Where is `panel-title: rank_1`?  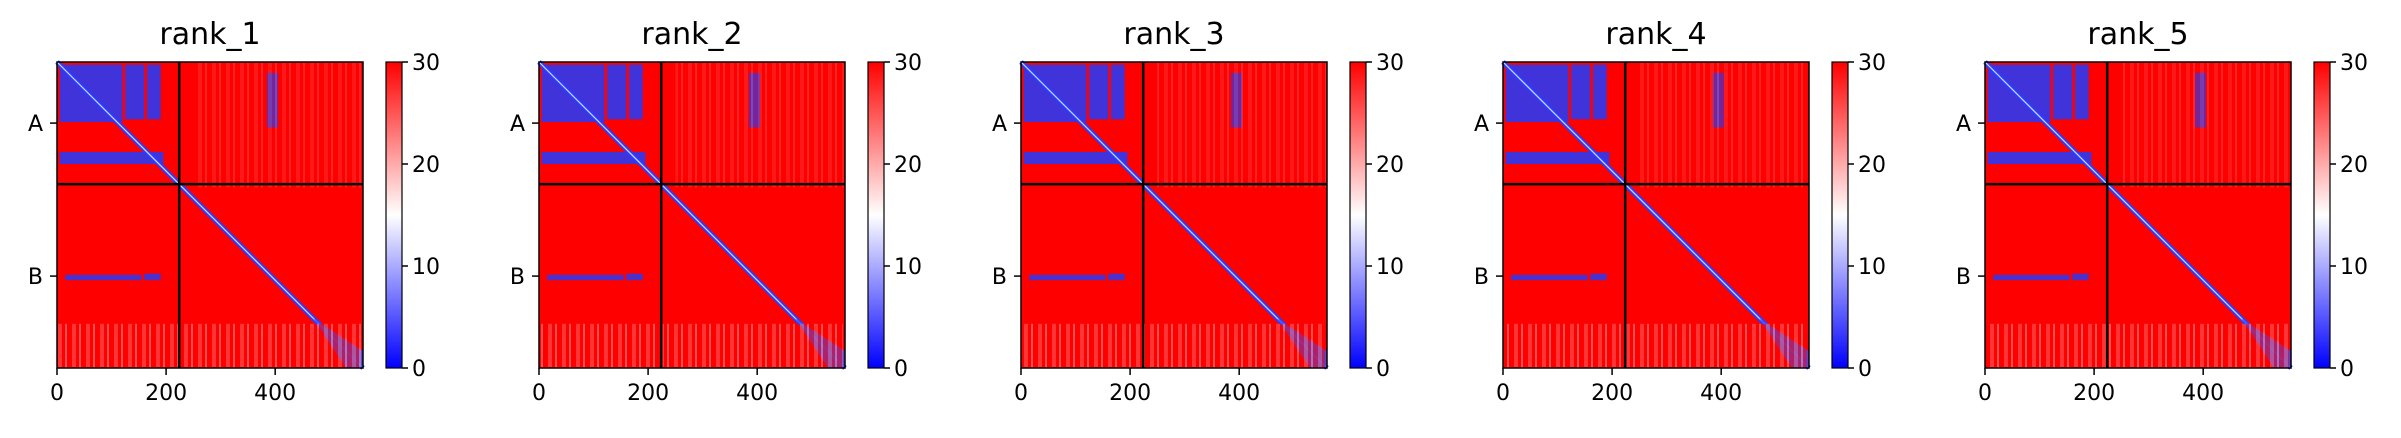
panel-title: rank_1 is located at coordinates (209, 34).